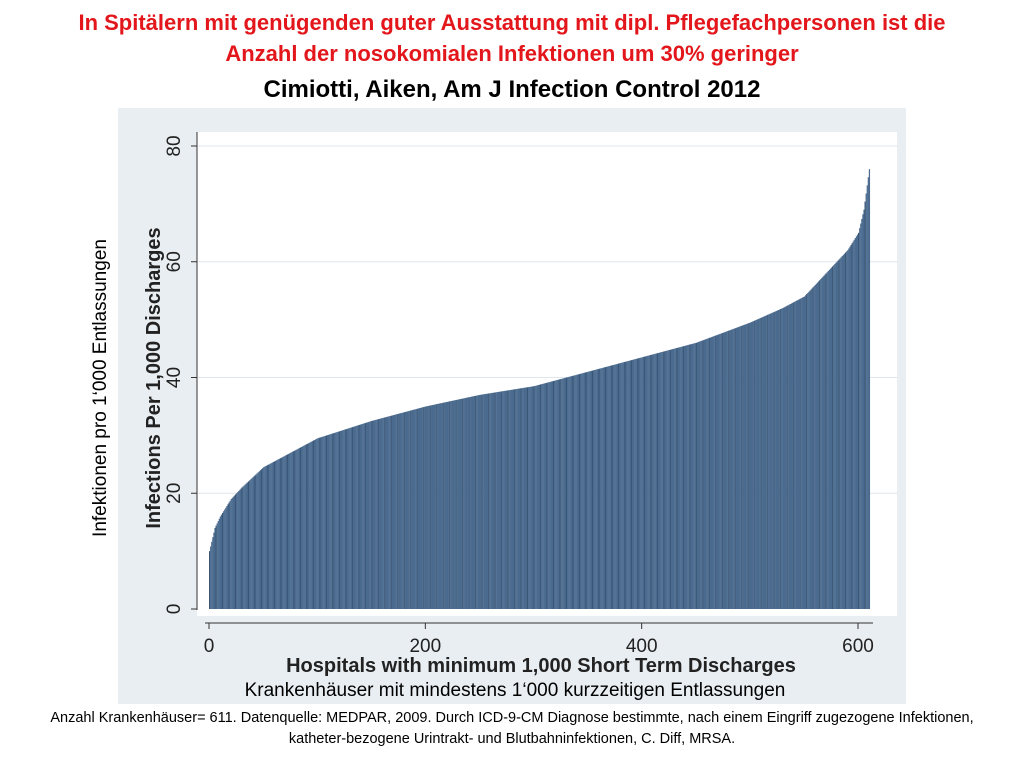 The height and width of the screenshot is (768, 1024). What do you see at coordinates (100, 388) in the screenshot?
I see `y-axis-title-german: Infektionen pro 1‘000 Entlassungen` at bounding box center [100, 388].